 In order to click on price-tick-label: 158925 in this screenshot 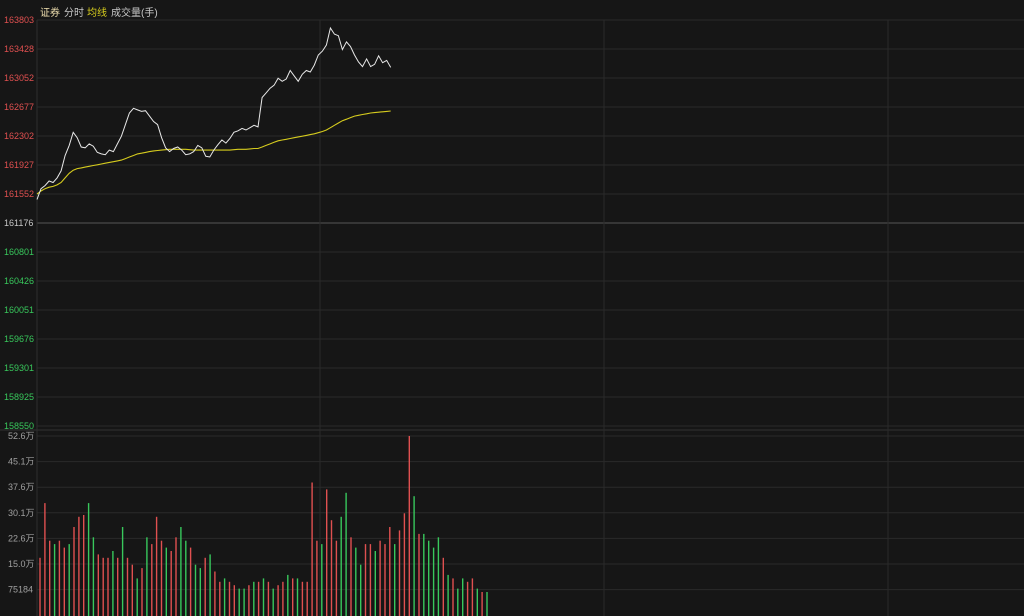, I will do `click(19, 397)`.